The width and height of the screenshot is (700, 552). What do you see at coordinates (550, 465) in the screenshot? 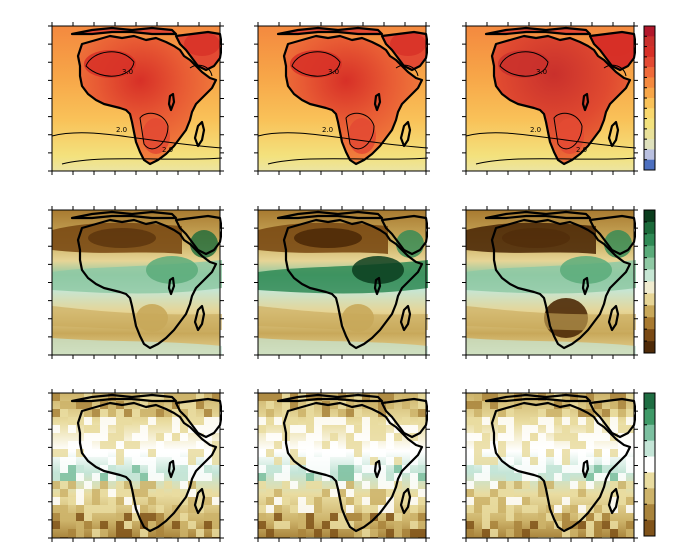
I see `panel-r3-c3` at bounding box center [550, 465].